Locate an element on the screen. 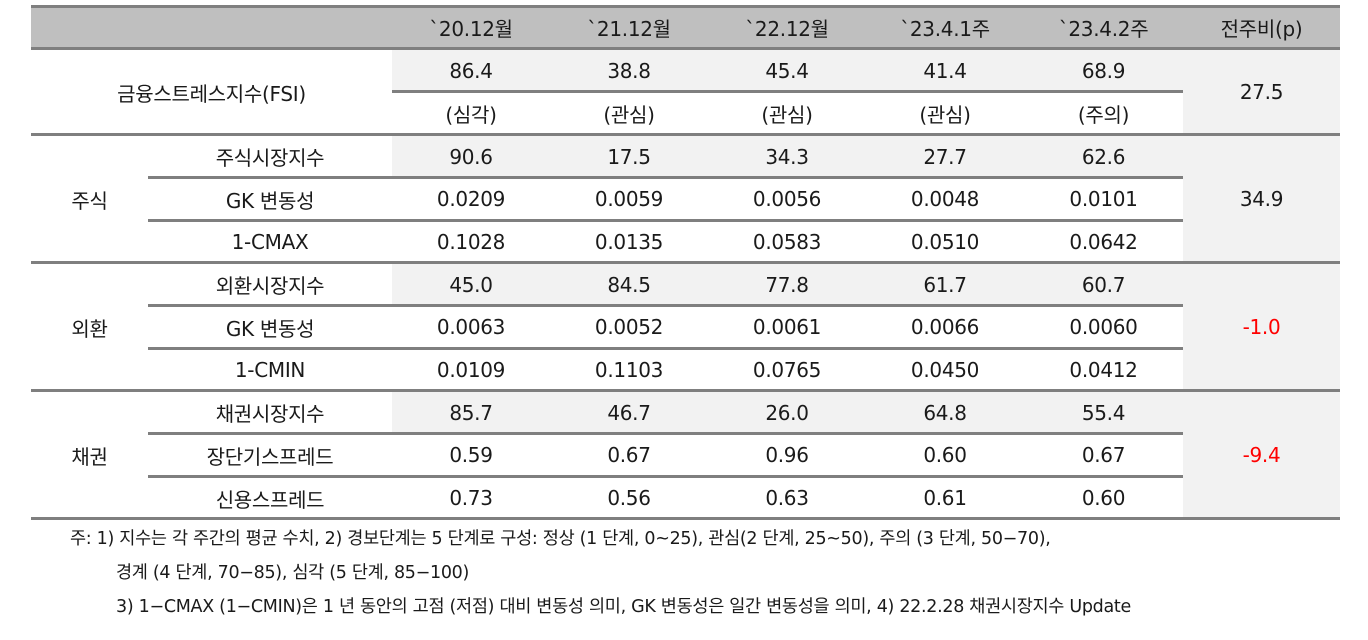  value-cell: 0.63 is located at coordinates (787, 498).